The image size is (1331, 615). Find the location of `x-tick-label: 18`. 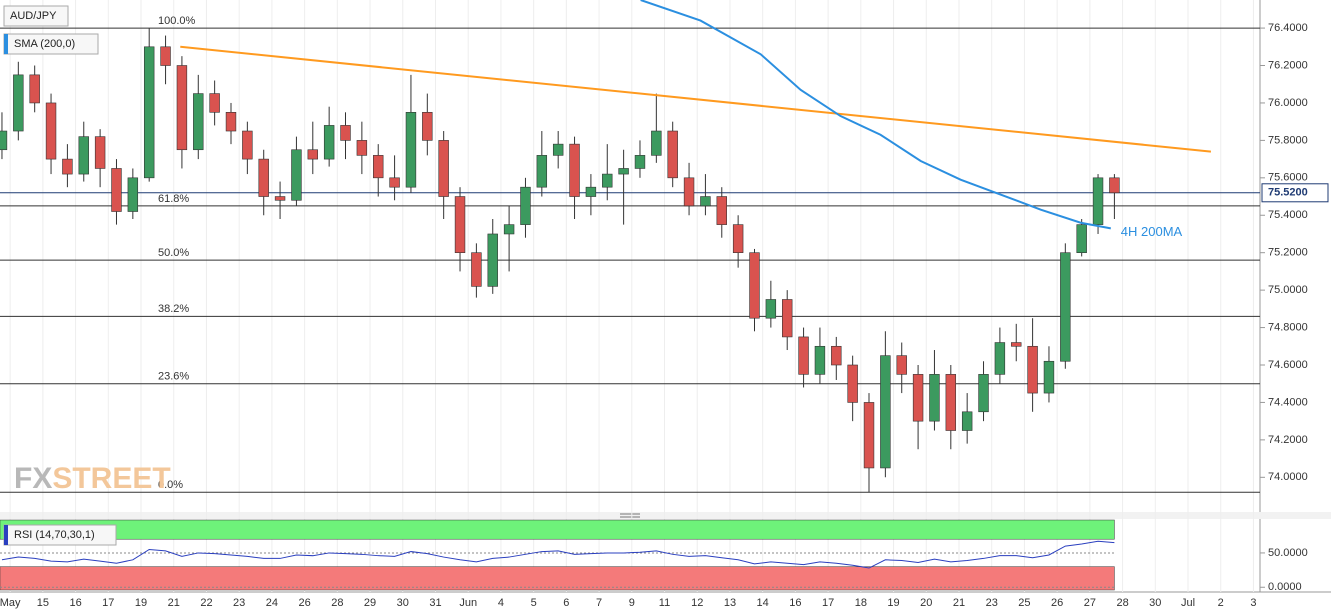

x-tick-label: 18 is located at coordinates (861, 603).